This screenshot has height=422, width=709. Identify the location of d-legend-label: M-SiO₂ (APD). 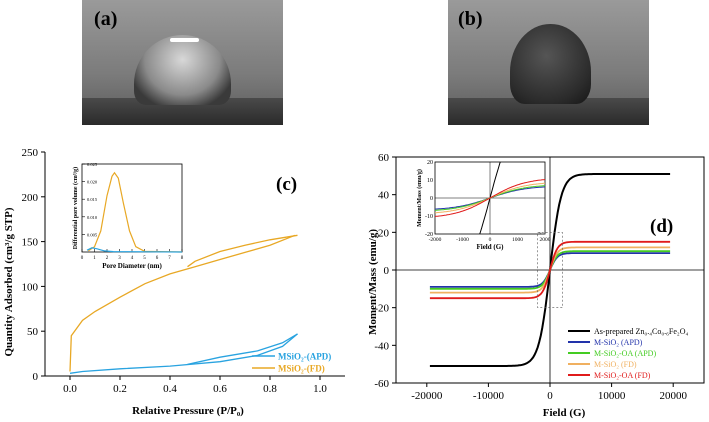
(618, 342).